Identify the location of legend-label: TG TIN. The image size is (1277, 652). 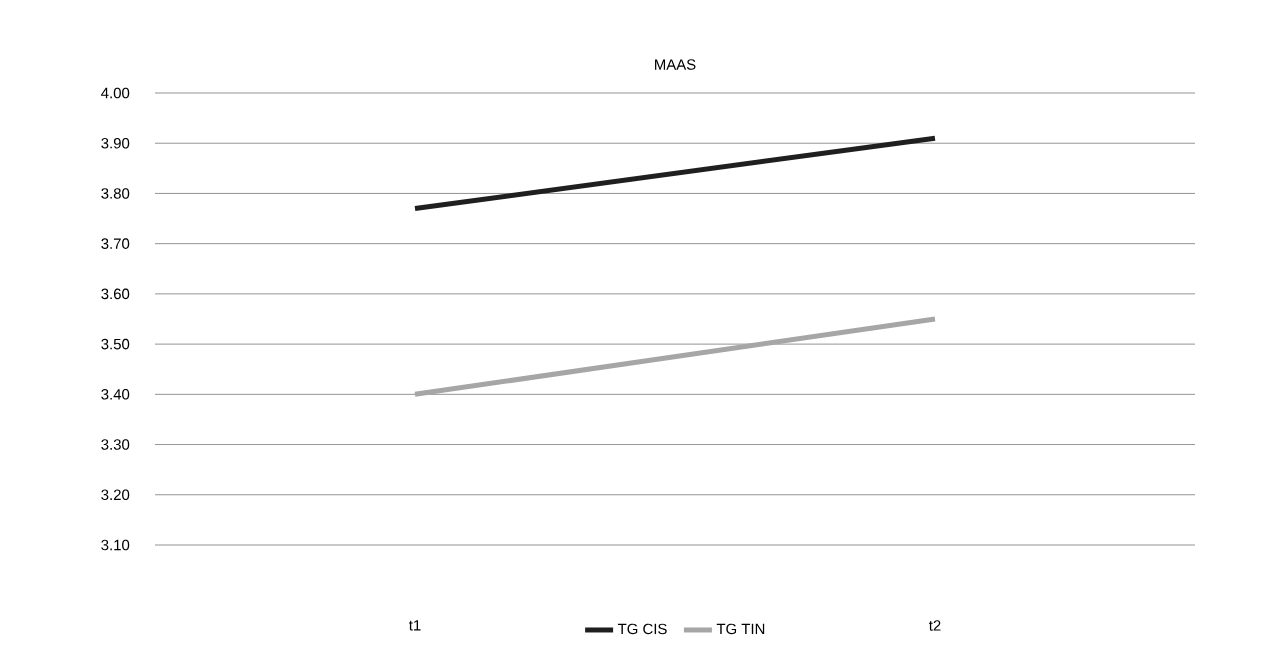
(740, 629).